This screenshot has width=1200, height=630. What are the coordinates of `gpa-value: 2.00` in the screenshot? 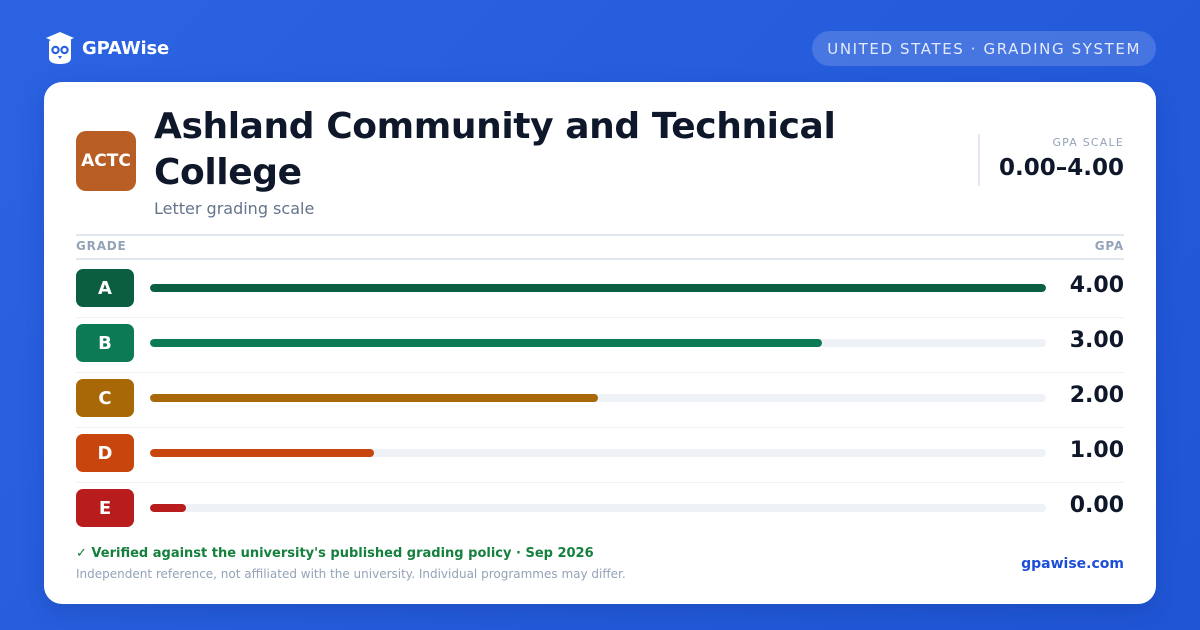 It's located at (1096, 395).